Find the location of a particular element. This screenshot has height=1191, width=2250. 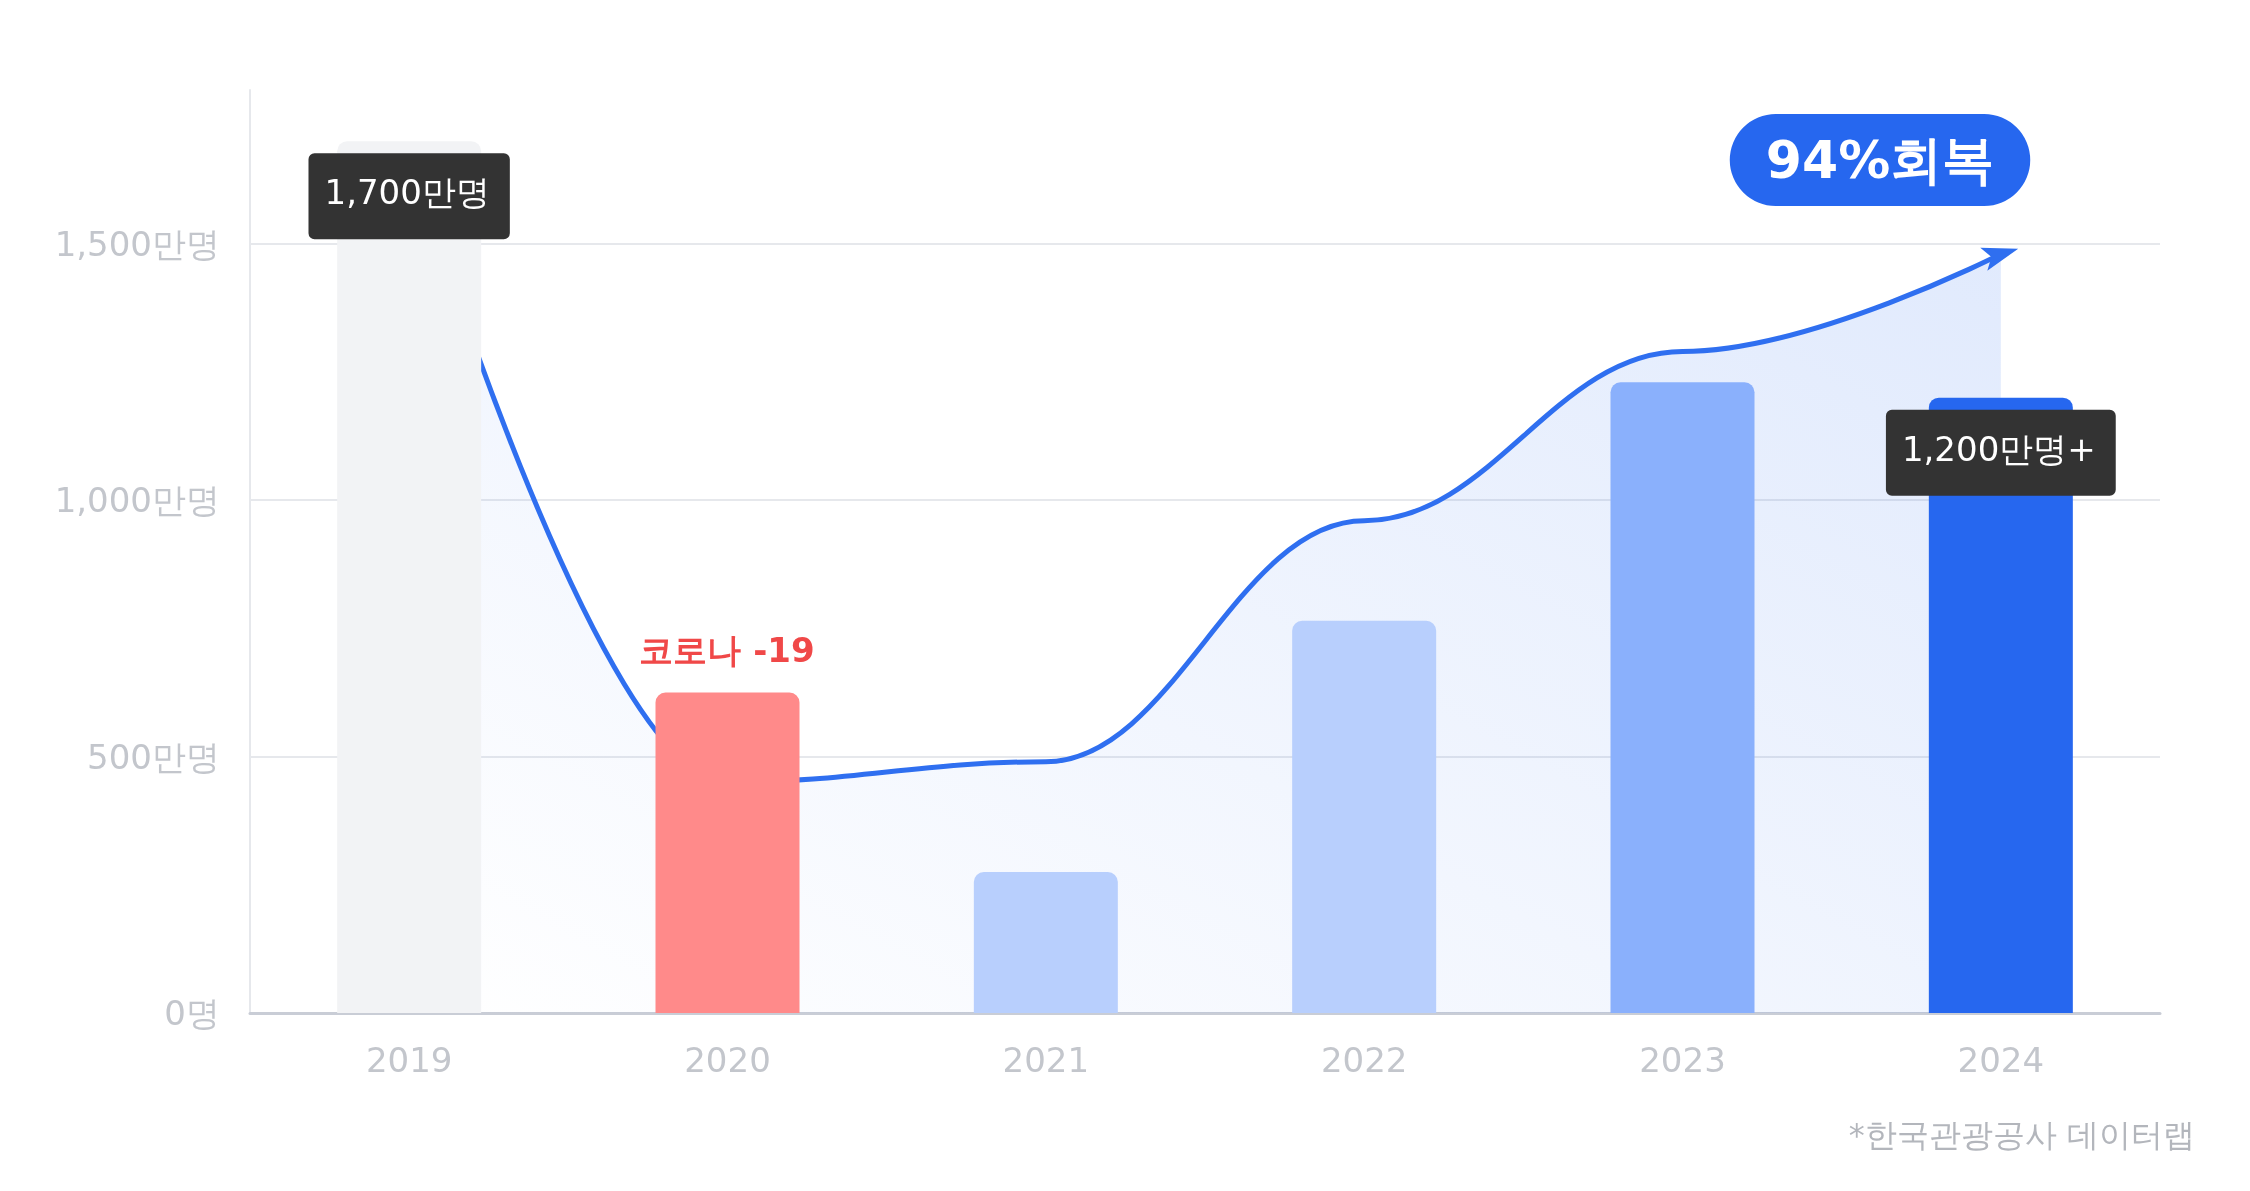

data-label: 1,200만명+ is located at coordinates (1998, 448).